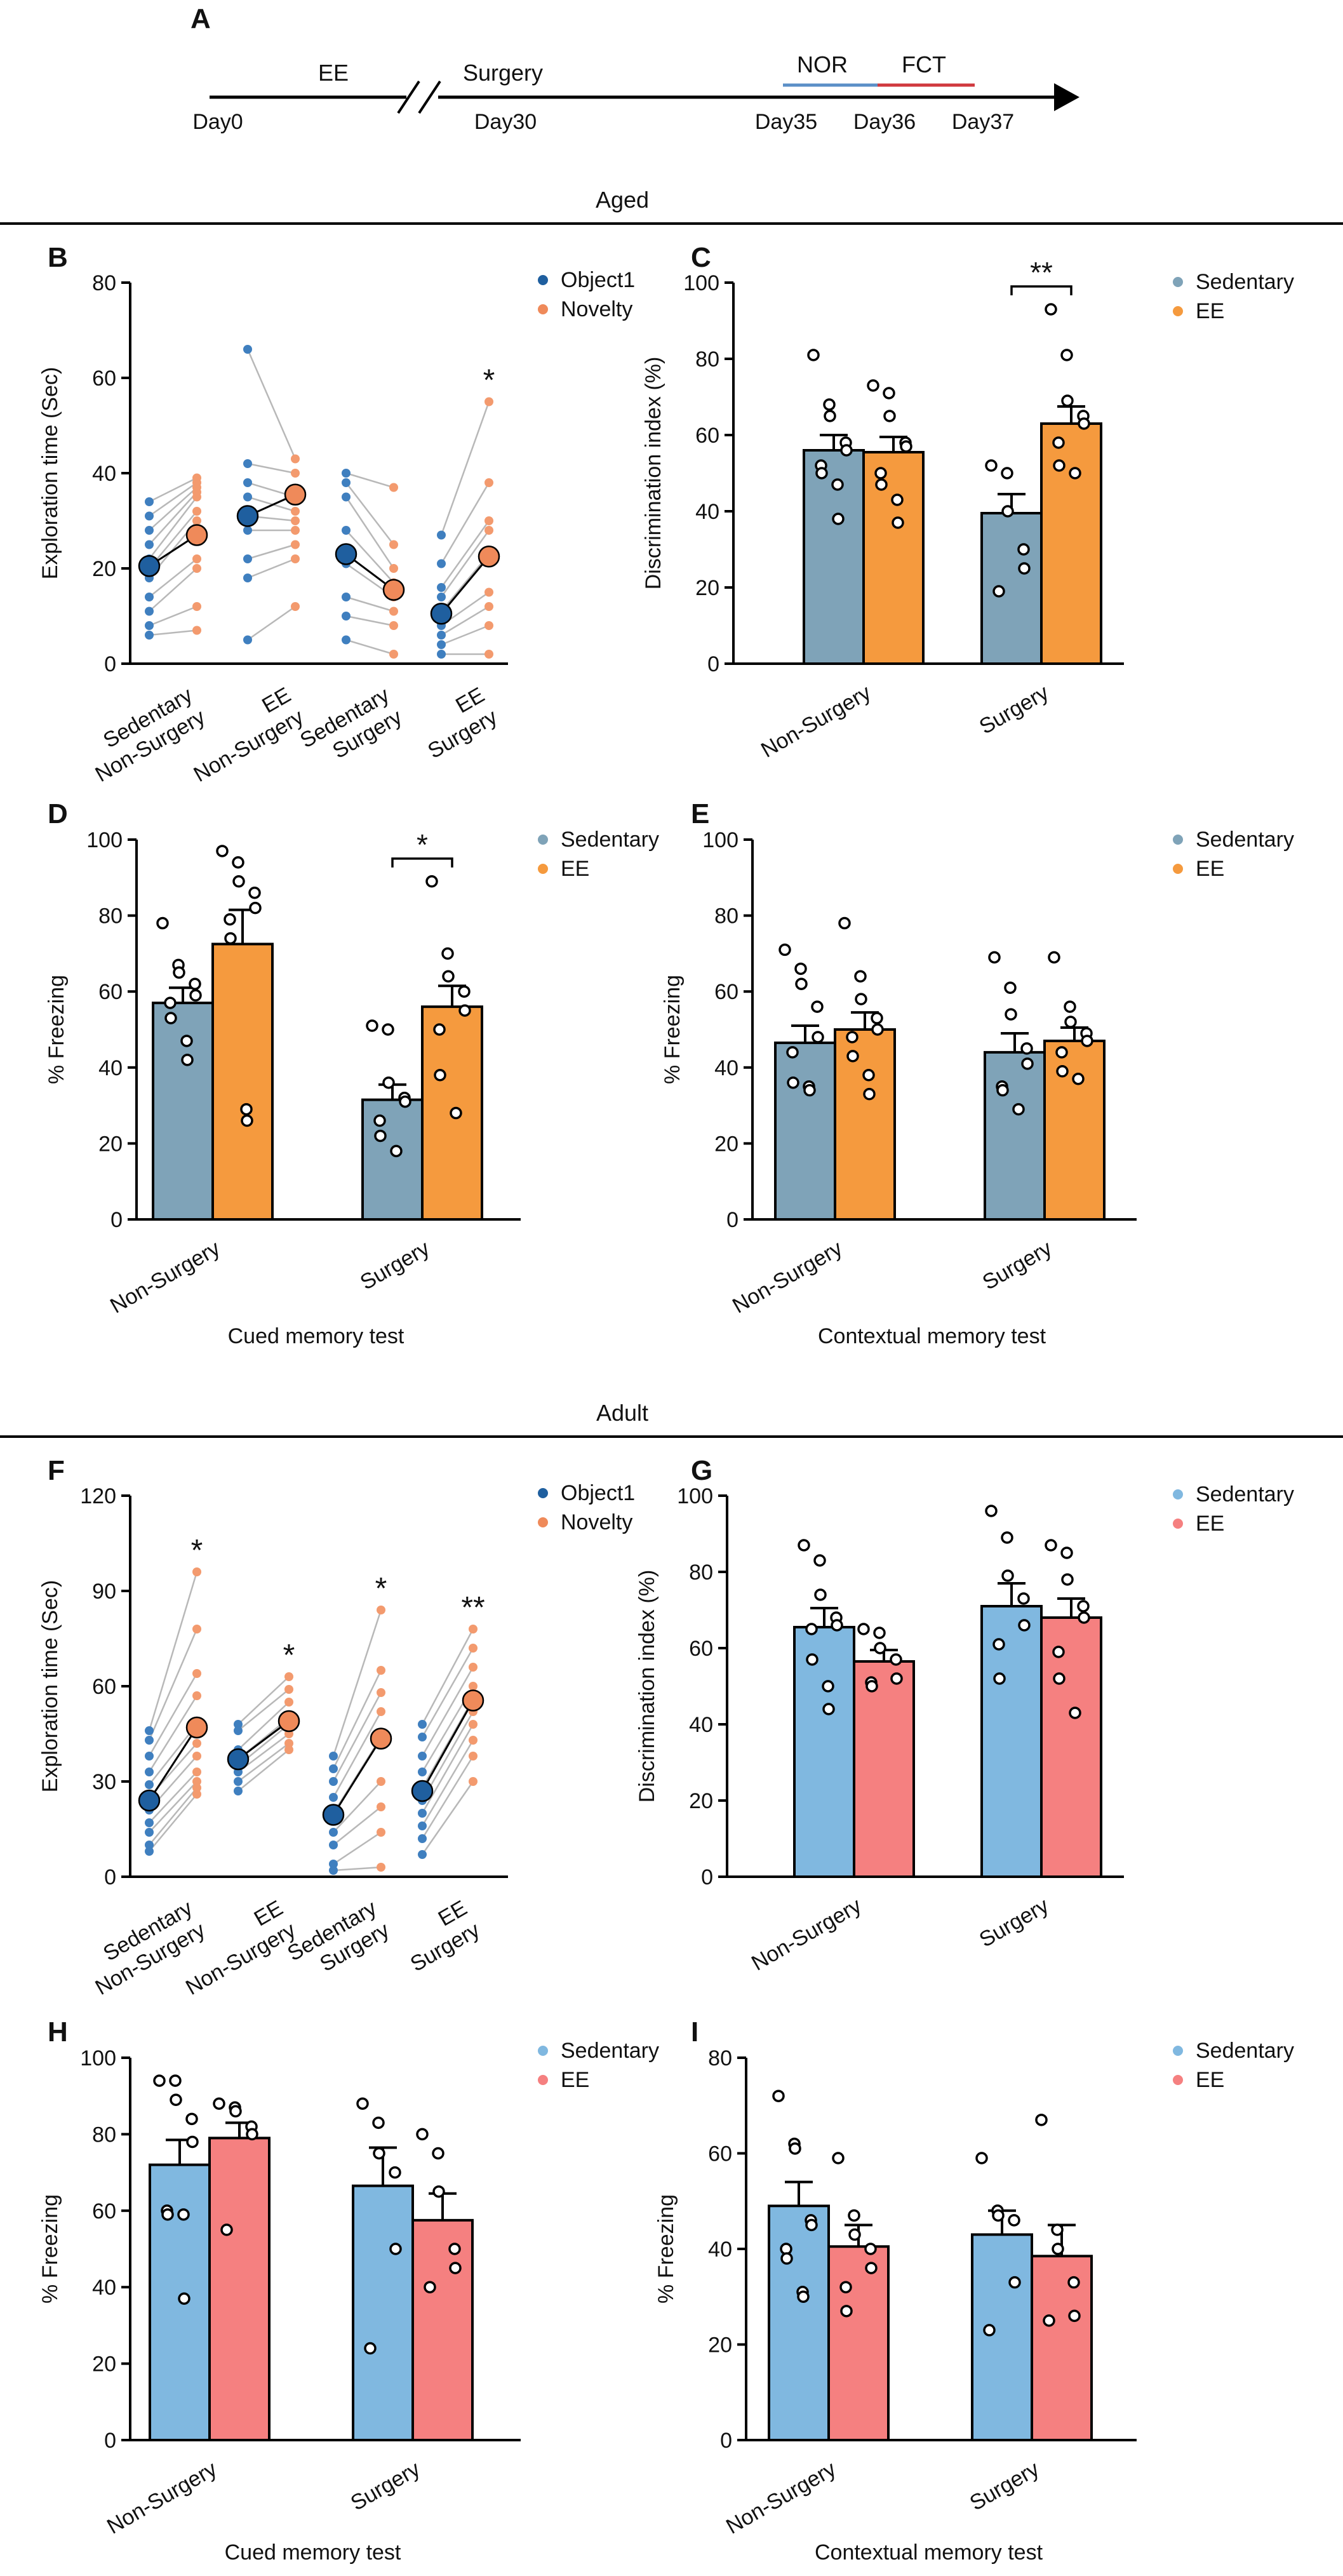  Describe the element at coordinates (408, 97) in the screenshot. I see `timeline-break-left` at that location.